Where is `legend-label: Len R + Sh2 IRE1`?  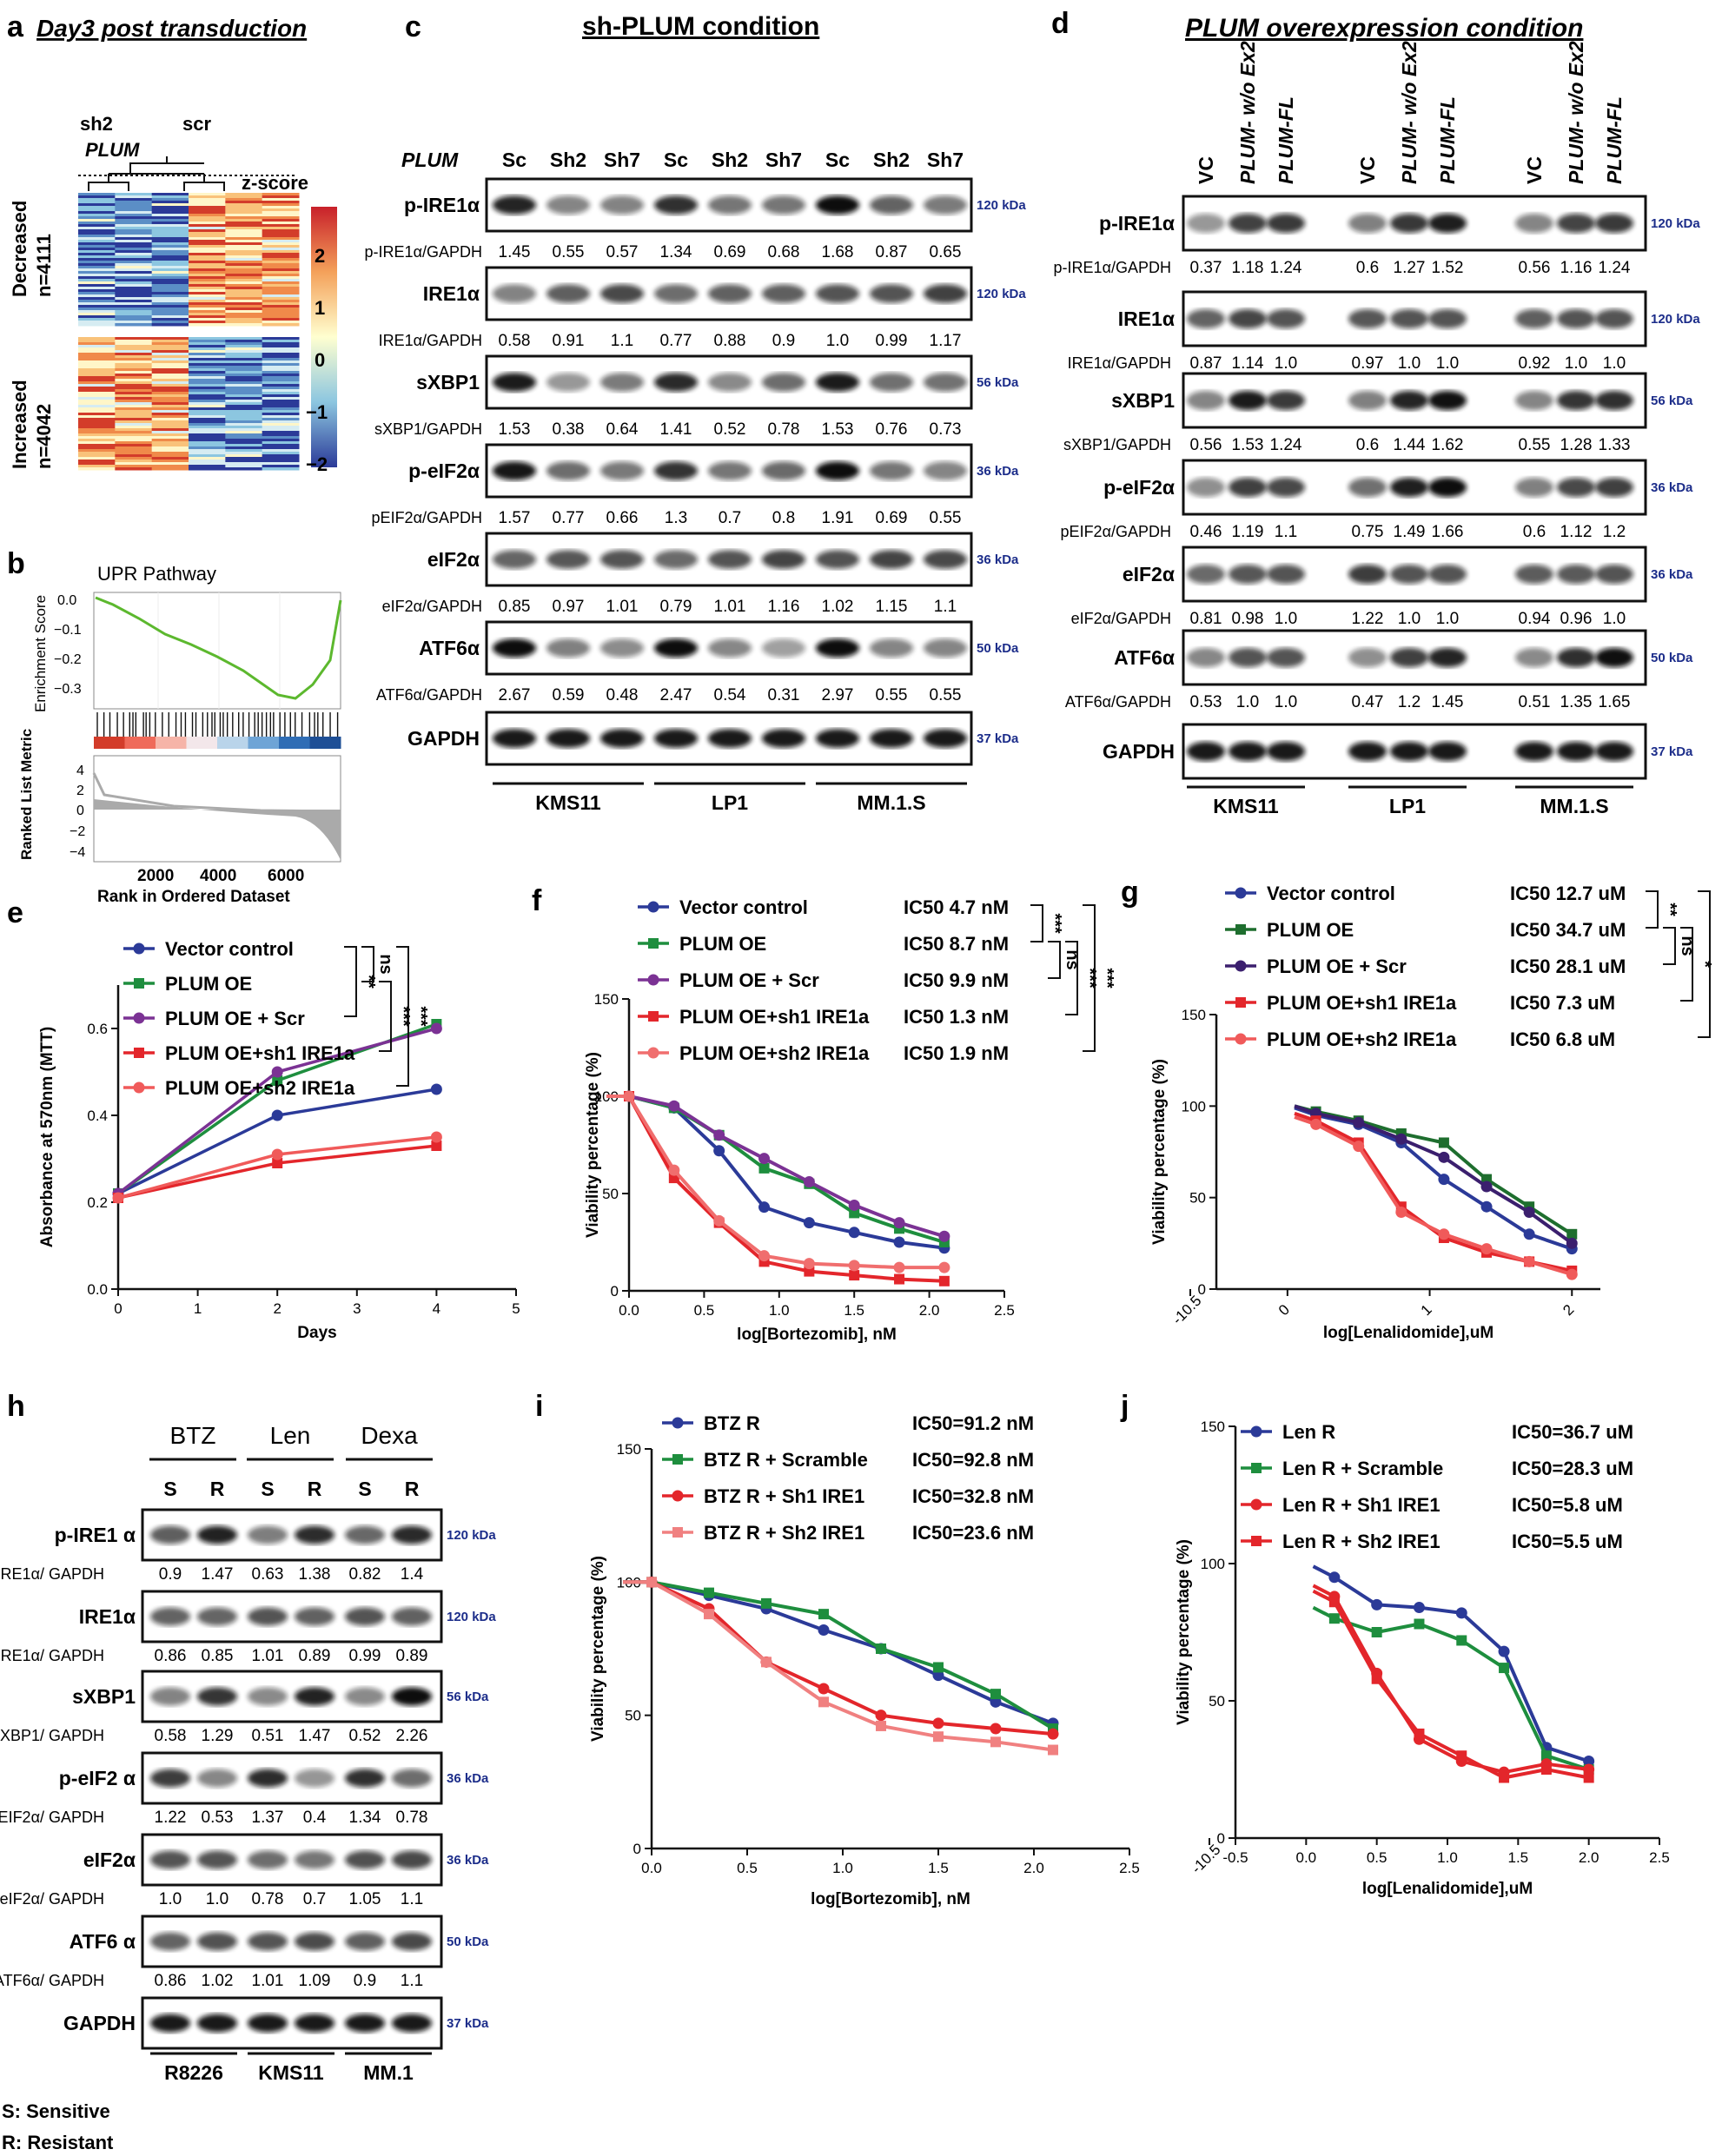
legend-label: Len R + Sh2 IRE1 is located at coordinates (1361, 1541).